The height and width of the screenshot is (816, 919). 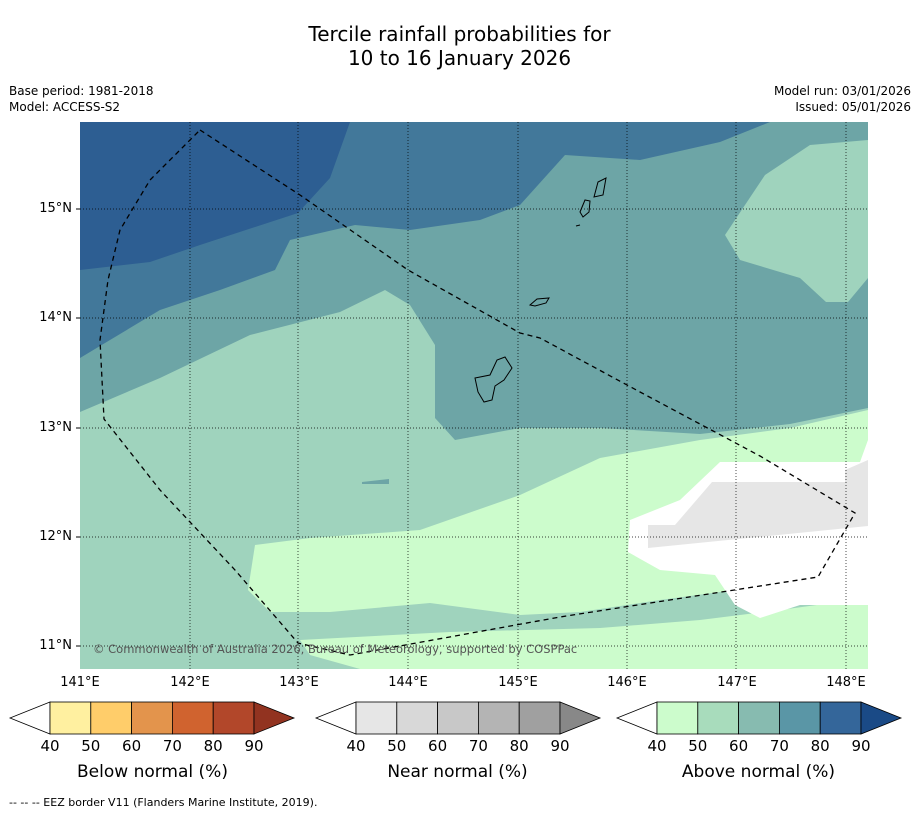 I want to click on model-name: Model: ACCESS-S2, so click(x=65, y=107).